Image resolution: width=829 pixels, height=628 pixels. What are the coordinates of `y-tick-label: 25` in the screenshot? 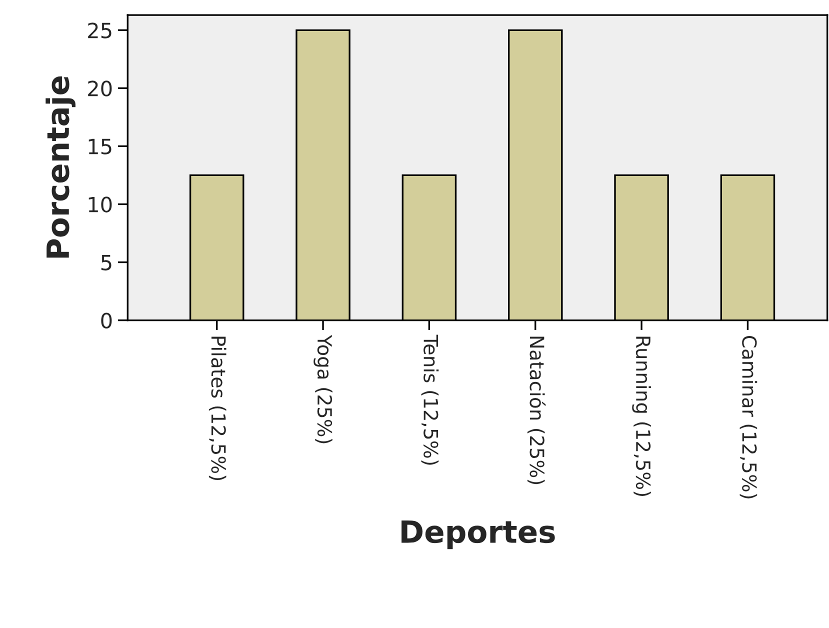 It's located at (100, 30).